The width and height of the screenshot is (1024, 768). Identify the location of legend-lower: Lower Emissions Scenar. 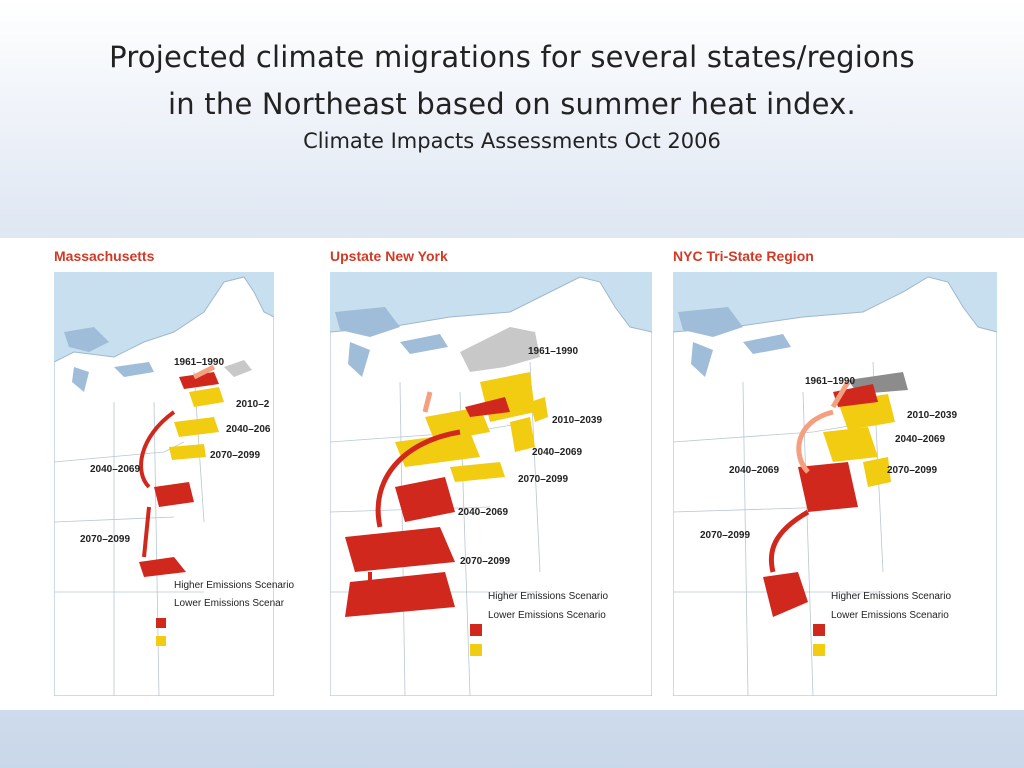
(229, 603).